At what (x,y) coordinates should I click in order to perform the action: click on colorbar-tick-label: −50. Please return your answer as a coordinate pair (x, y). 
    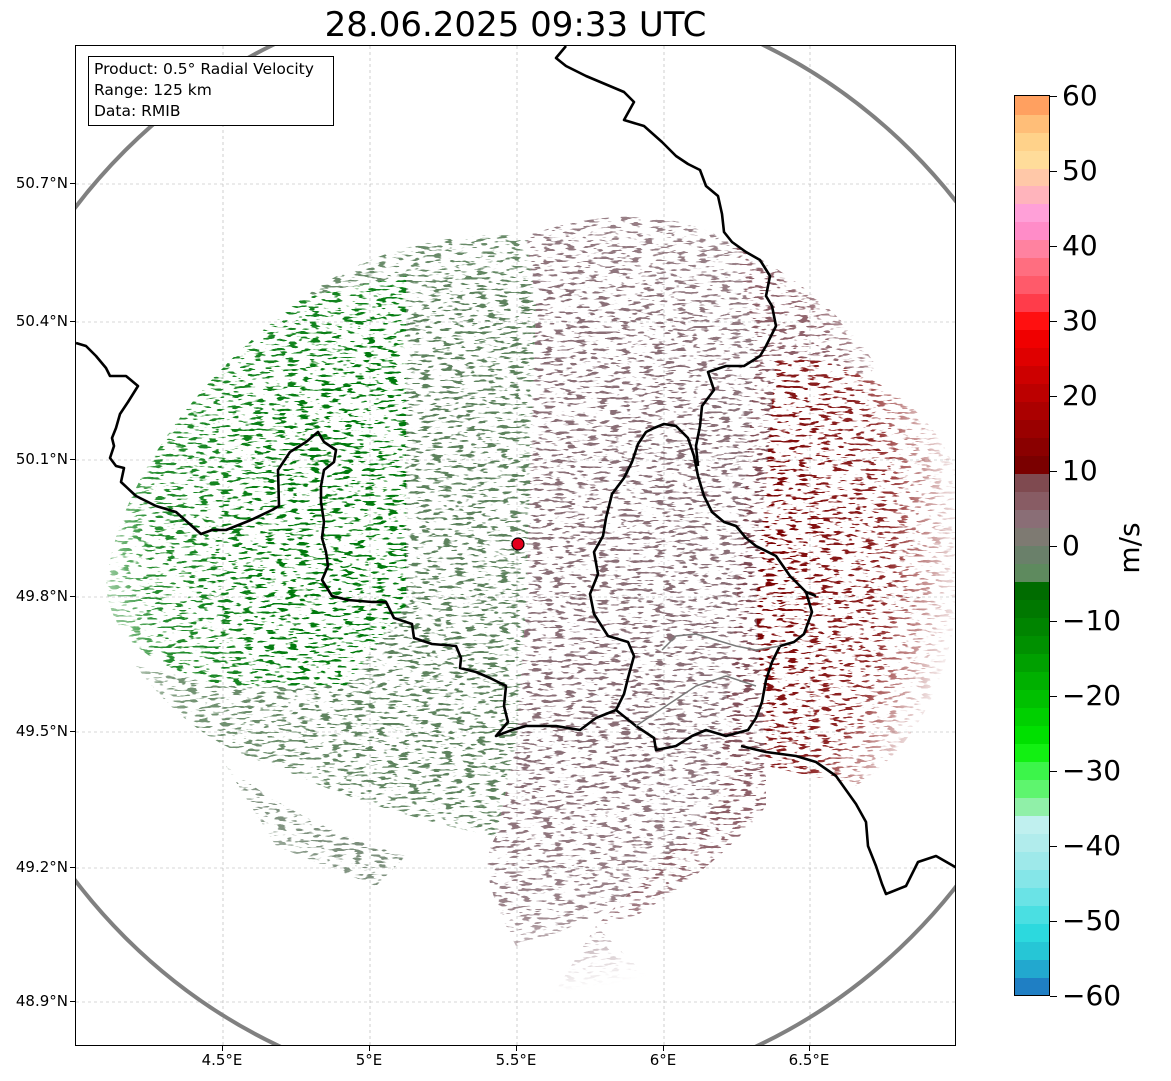
    Looking at the image, I should click on (1092, 920).